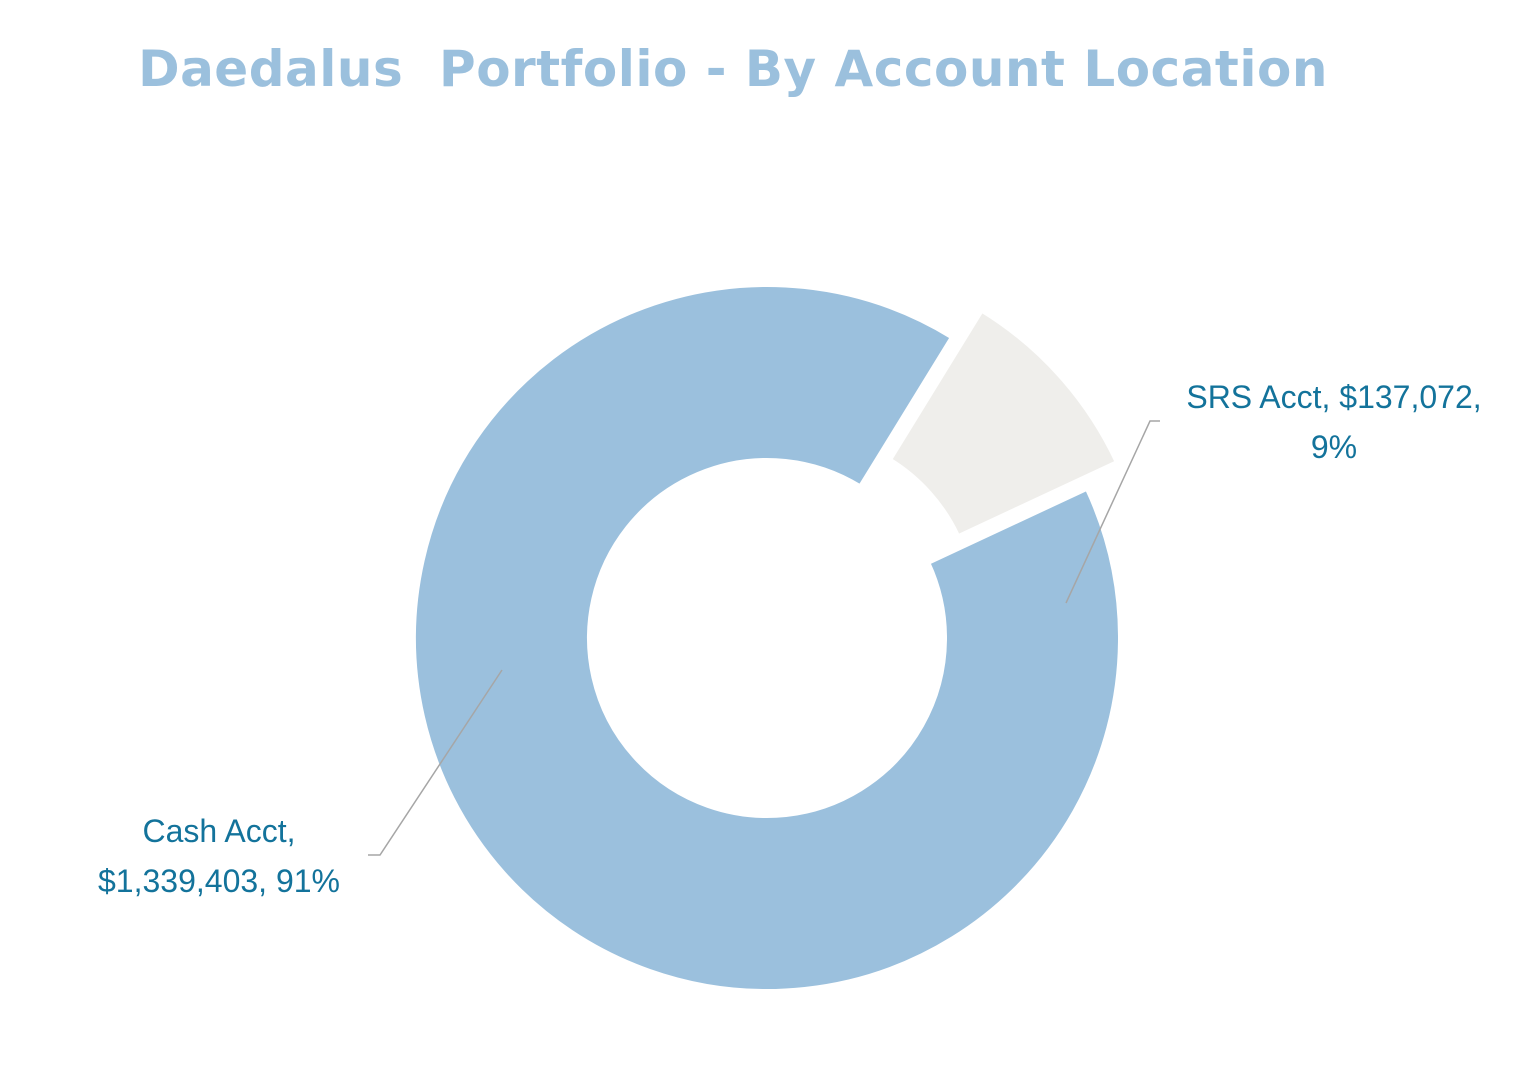 The height and width of the screenshot is (1092, 1531). What do you see at coordinates (435, 762) in the screenshot?
I see `leader-line-cash-acct` at bounding box center [435, 762].